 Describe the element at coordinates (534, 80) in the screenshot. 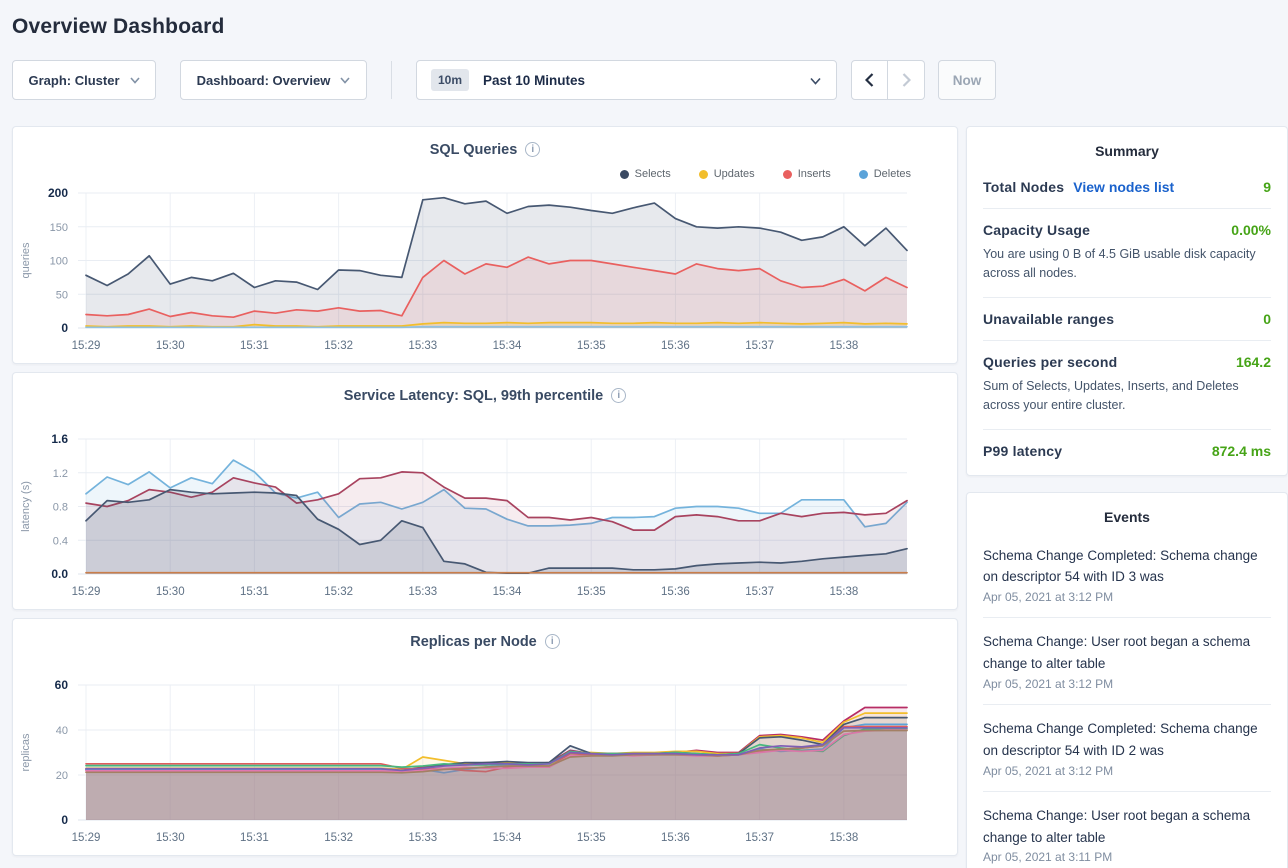

I see `time-range-label: Past 10 Minutes` at that location.